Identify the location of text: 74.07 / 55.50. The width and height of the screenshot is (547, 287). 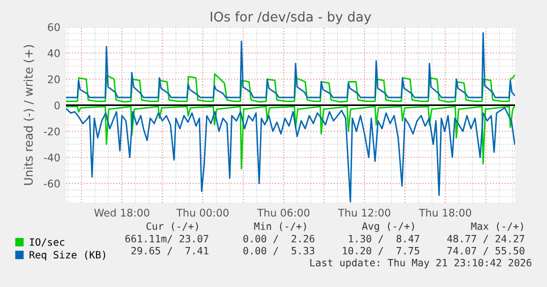
(485, 251).